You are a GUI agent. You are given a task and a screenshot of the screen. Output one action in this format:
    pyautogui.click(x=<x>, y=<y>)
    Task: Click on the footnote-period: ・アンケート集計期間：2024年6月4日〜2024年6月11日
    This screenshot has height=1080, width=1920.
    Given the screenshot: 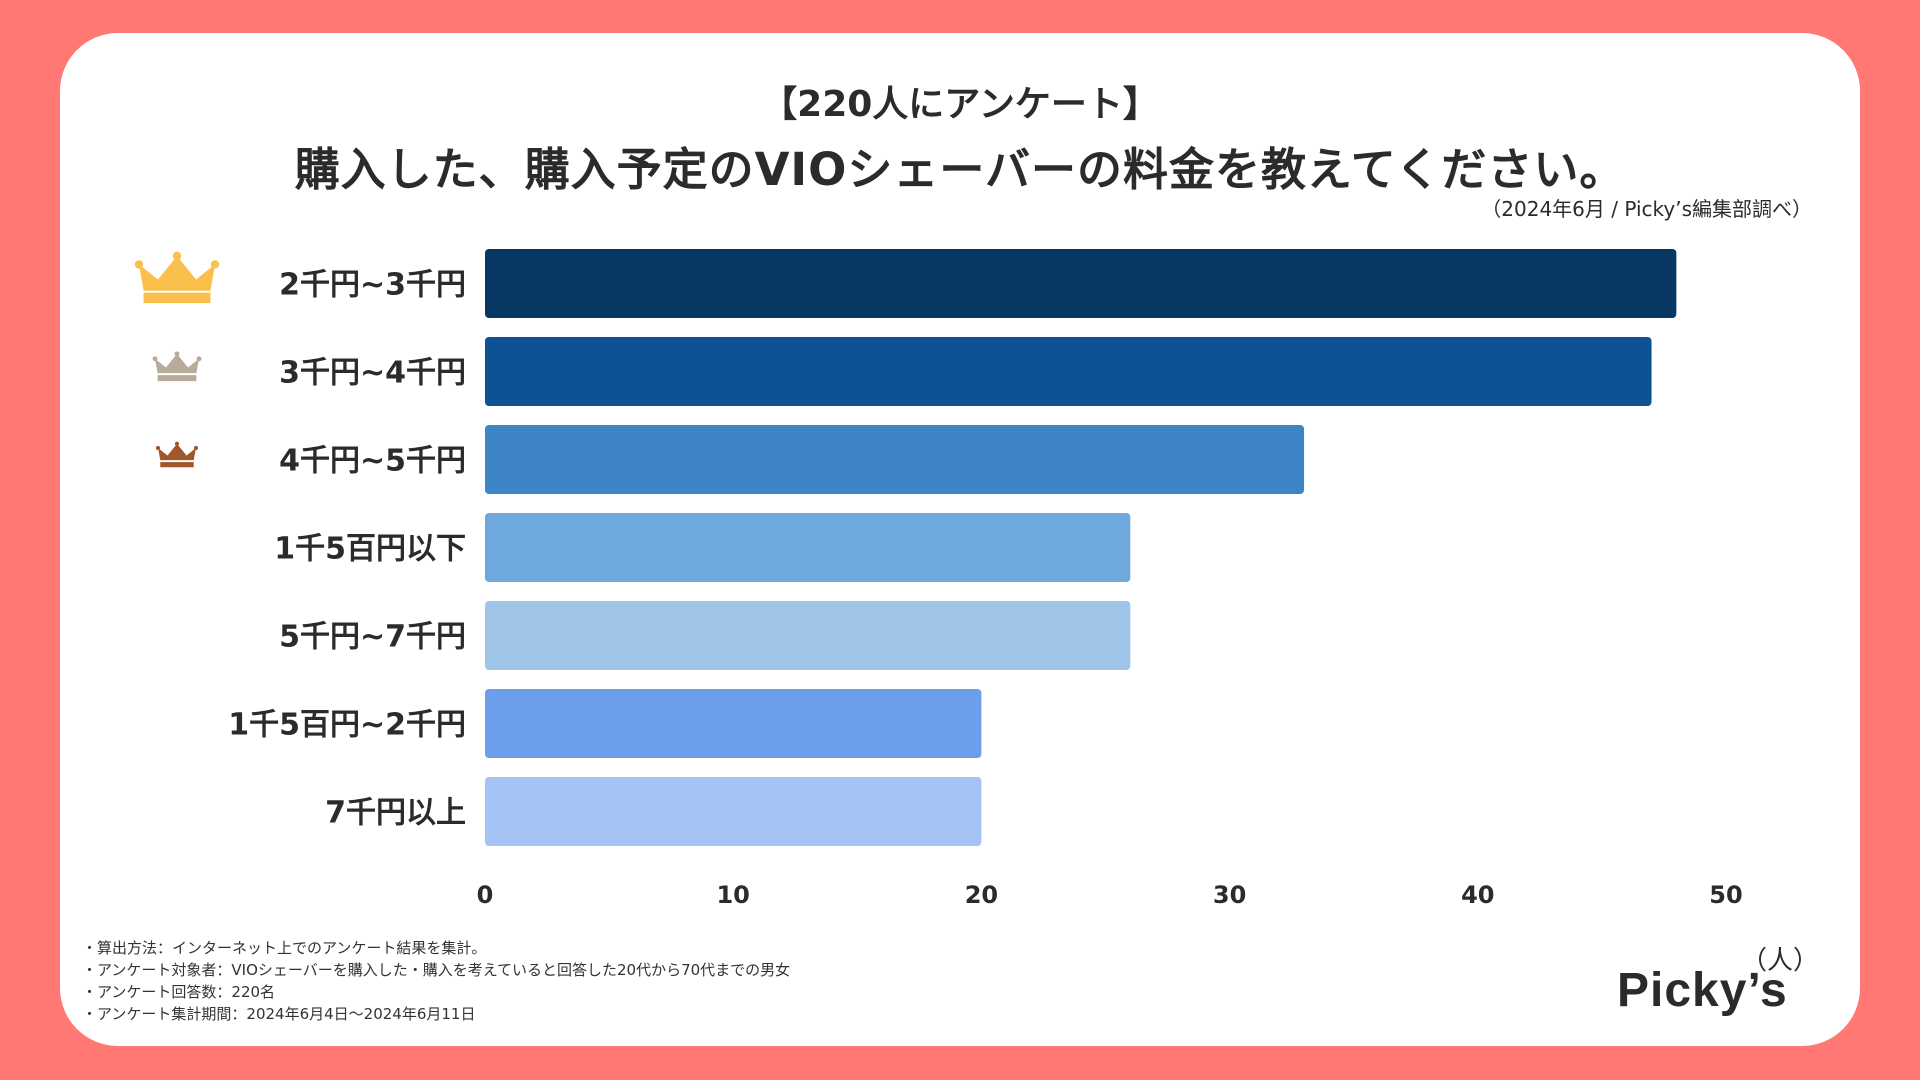 What is the action you would take?
    pyautogui.click(x=279, y=1014)
    